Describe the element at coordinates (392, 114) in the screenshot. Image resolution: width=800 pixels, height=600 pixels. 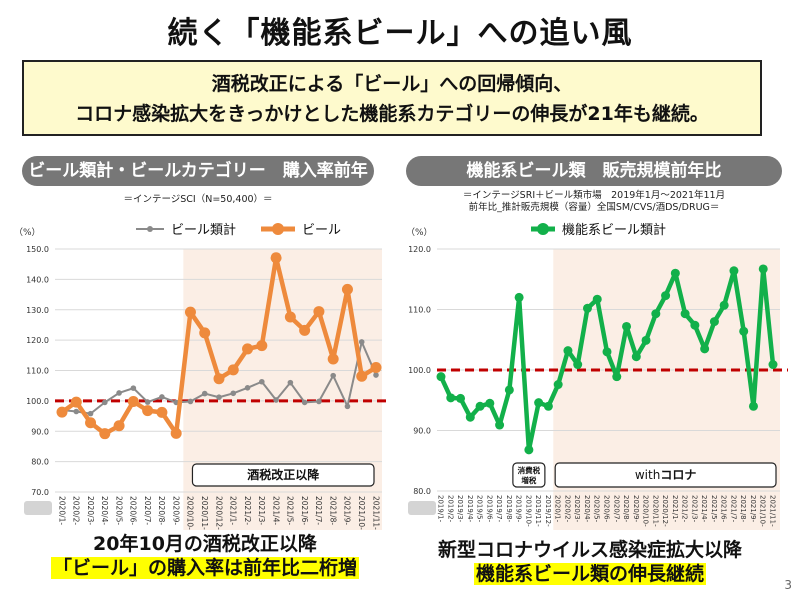
I see `summary-line-2: コロナ感染拡大をきっかけとした機能系カテゴリーの伸長が21年も継続。` at that location.